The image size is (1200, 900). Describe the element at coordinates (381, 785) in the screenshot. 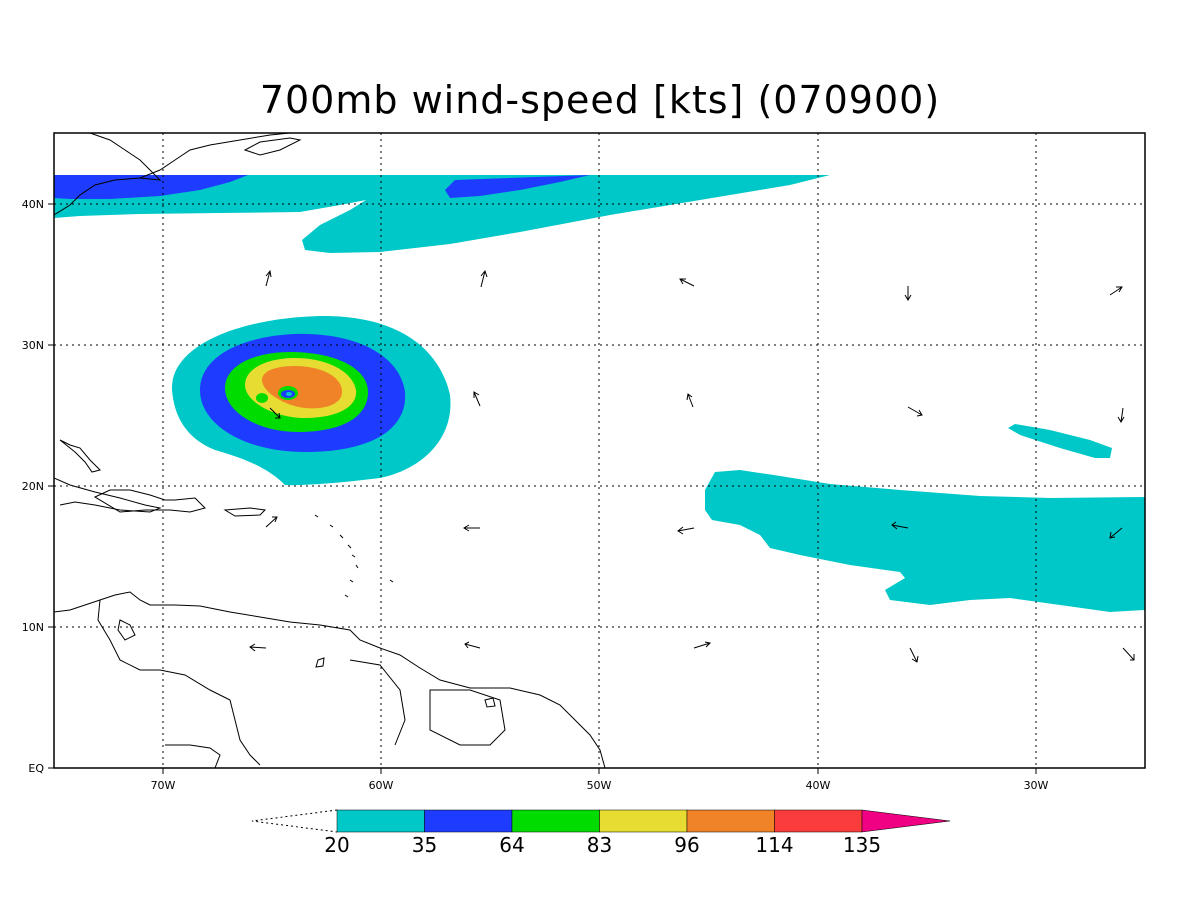

I see `lon-label: 60W` at that location.